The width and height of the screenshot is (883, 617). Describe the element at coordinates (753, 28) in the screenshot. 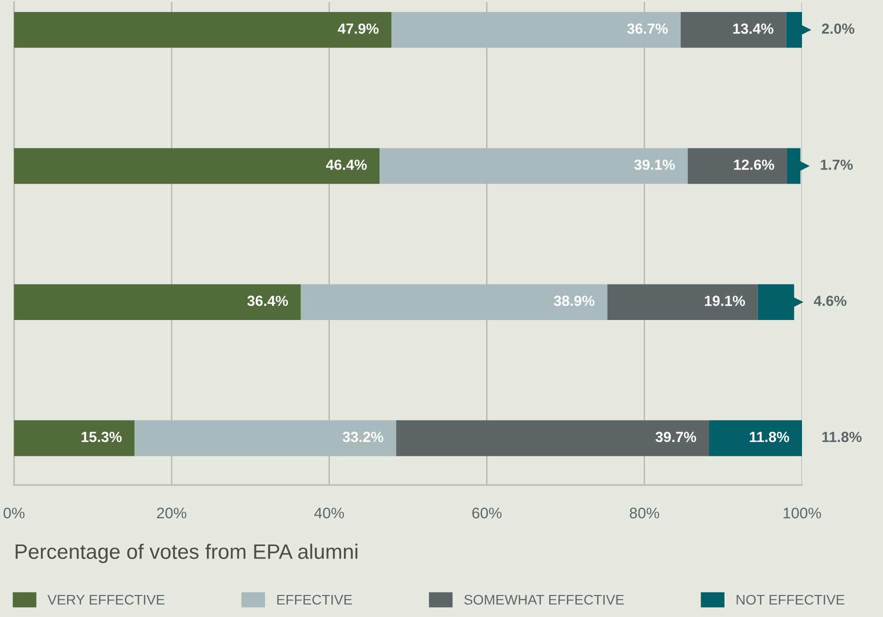

I see `data-label: 13.4%` at that location.